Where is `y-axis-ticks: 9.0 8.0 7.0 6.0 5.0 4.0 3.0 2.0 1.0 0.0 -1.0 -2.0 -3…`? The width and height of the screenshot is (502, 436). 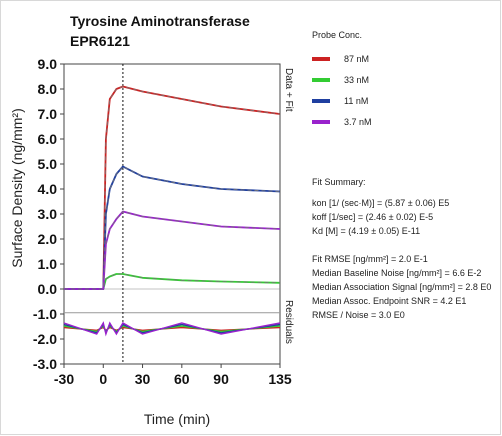
y-axis-ticks: 9.0 8.0 7.0 6.0 5.0 4.0 3.0 2.0 1.0 0.0 -1.0 -2.0 -3… is located at coordinates (48, 214).